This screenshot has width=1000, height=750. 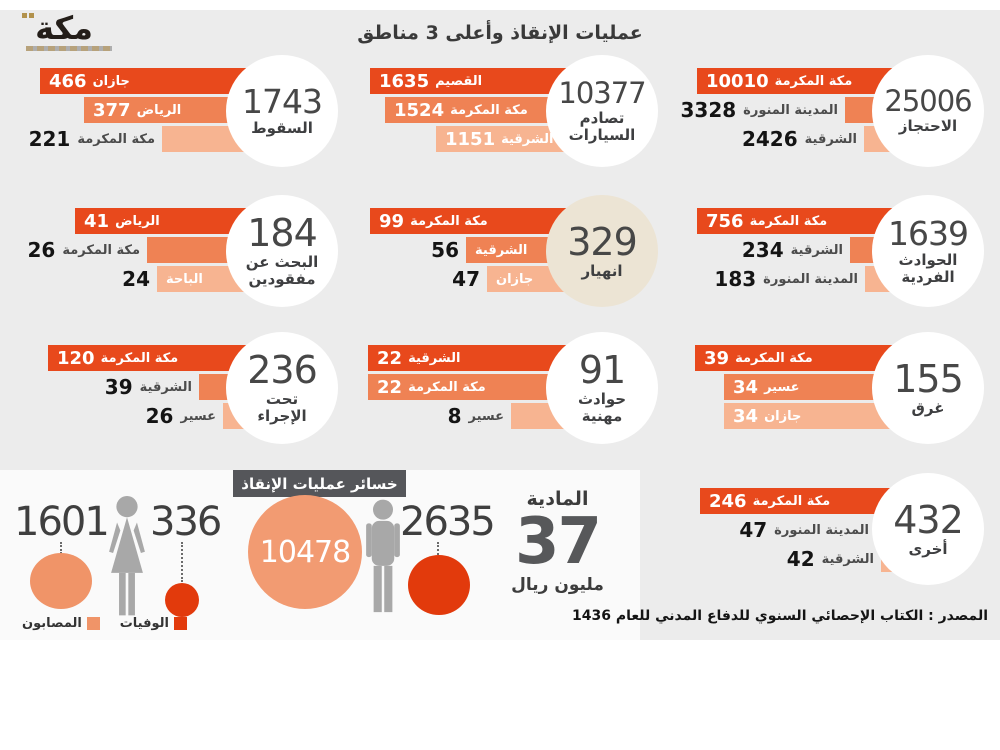 What do you see at coordinates (419, 358) in the screenshot?
I see `group-8-bar-1-label-inside: الشرقية 22` at bounding box center [419, 358].